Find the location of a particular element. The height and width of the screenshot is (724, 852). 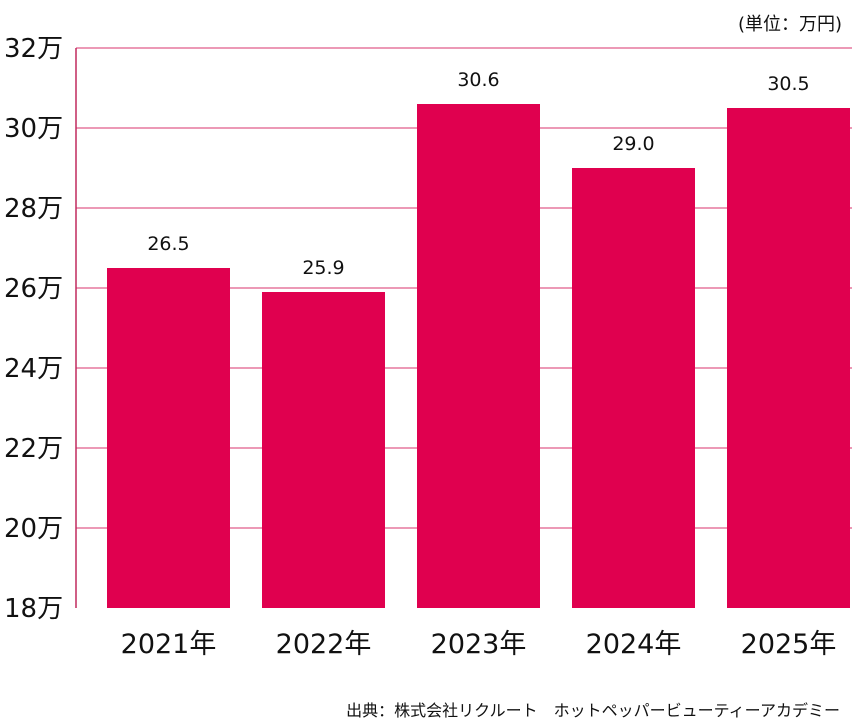

x-tick-label: 2023年 is located at coordinates (479, 644).